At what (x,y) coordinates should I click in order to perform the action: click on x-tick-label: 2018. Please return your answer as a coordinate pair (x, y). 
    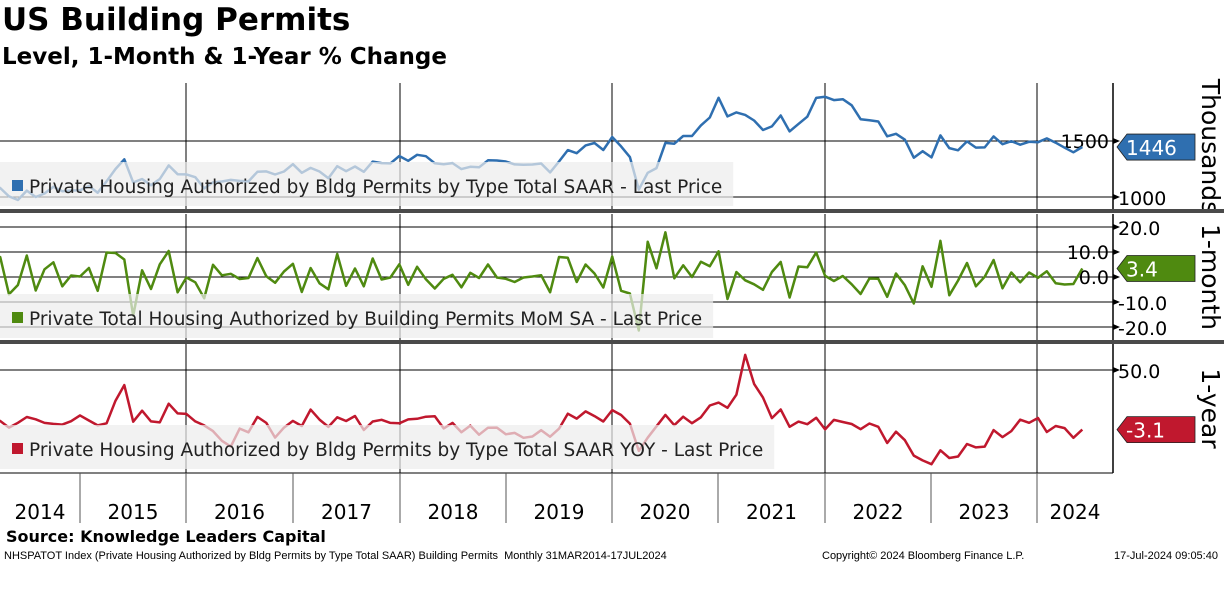
    Looking at the image, I should click on (453, 512).